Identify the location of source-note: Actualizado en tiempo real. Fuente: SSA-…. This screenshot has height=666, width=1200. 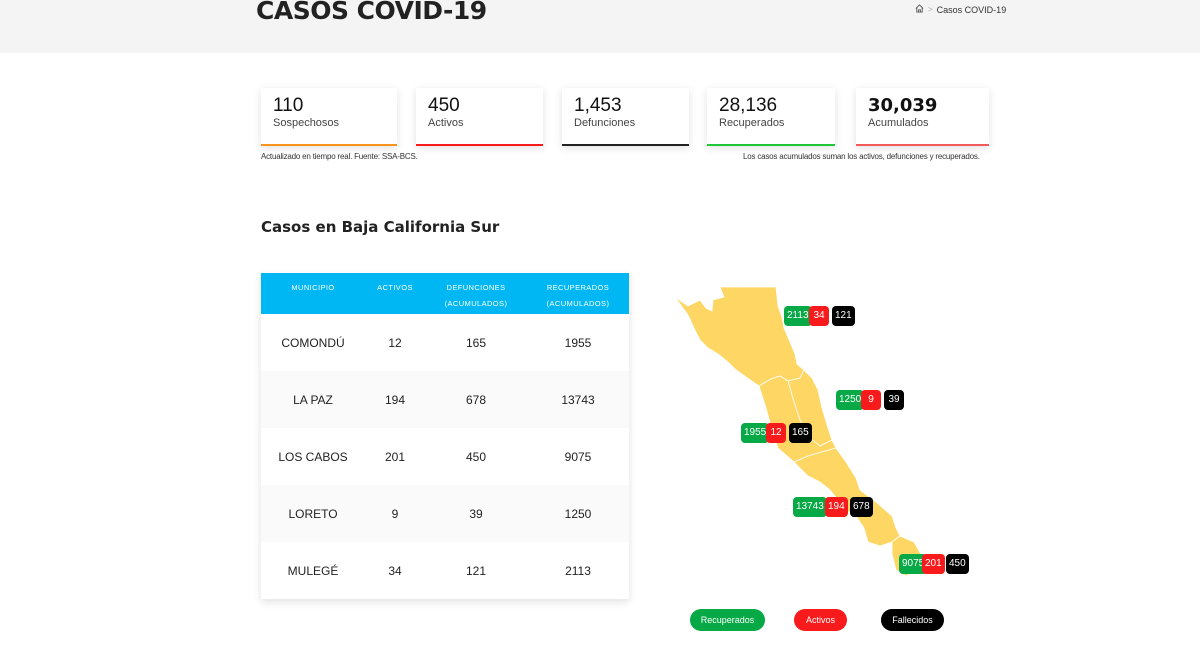
(339, 156).